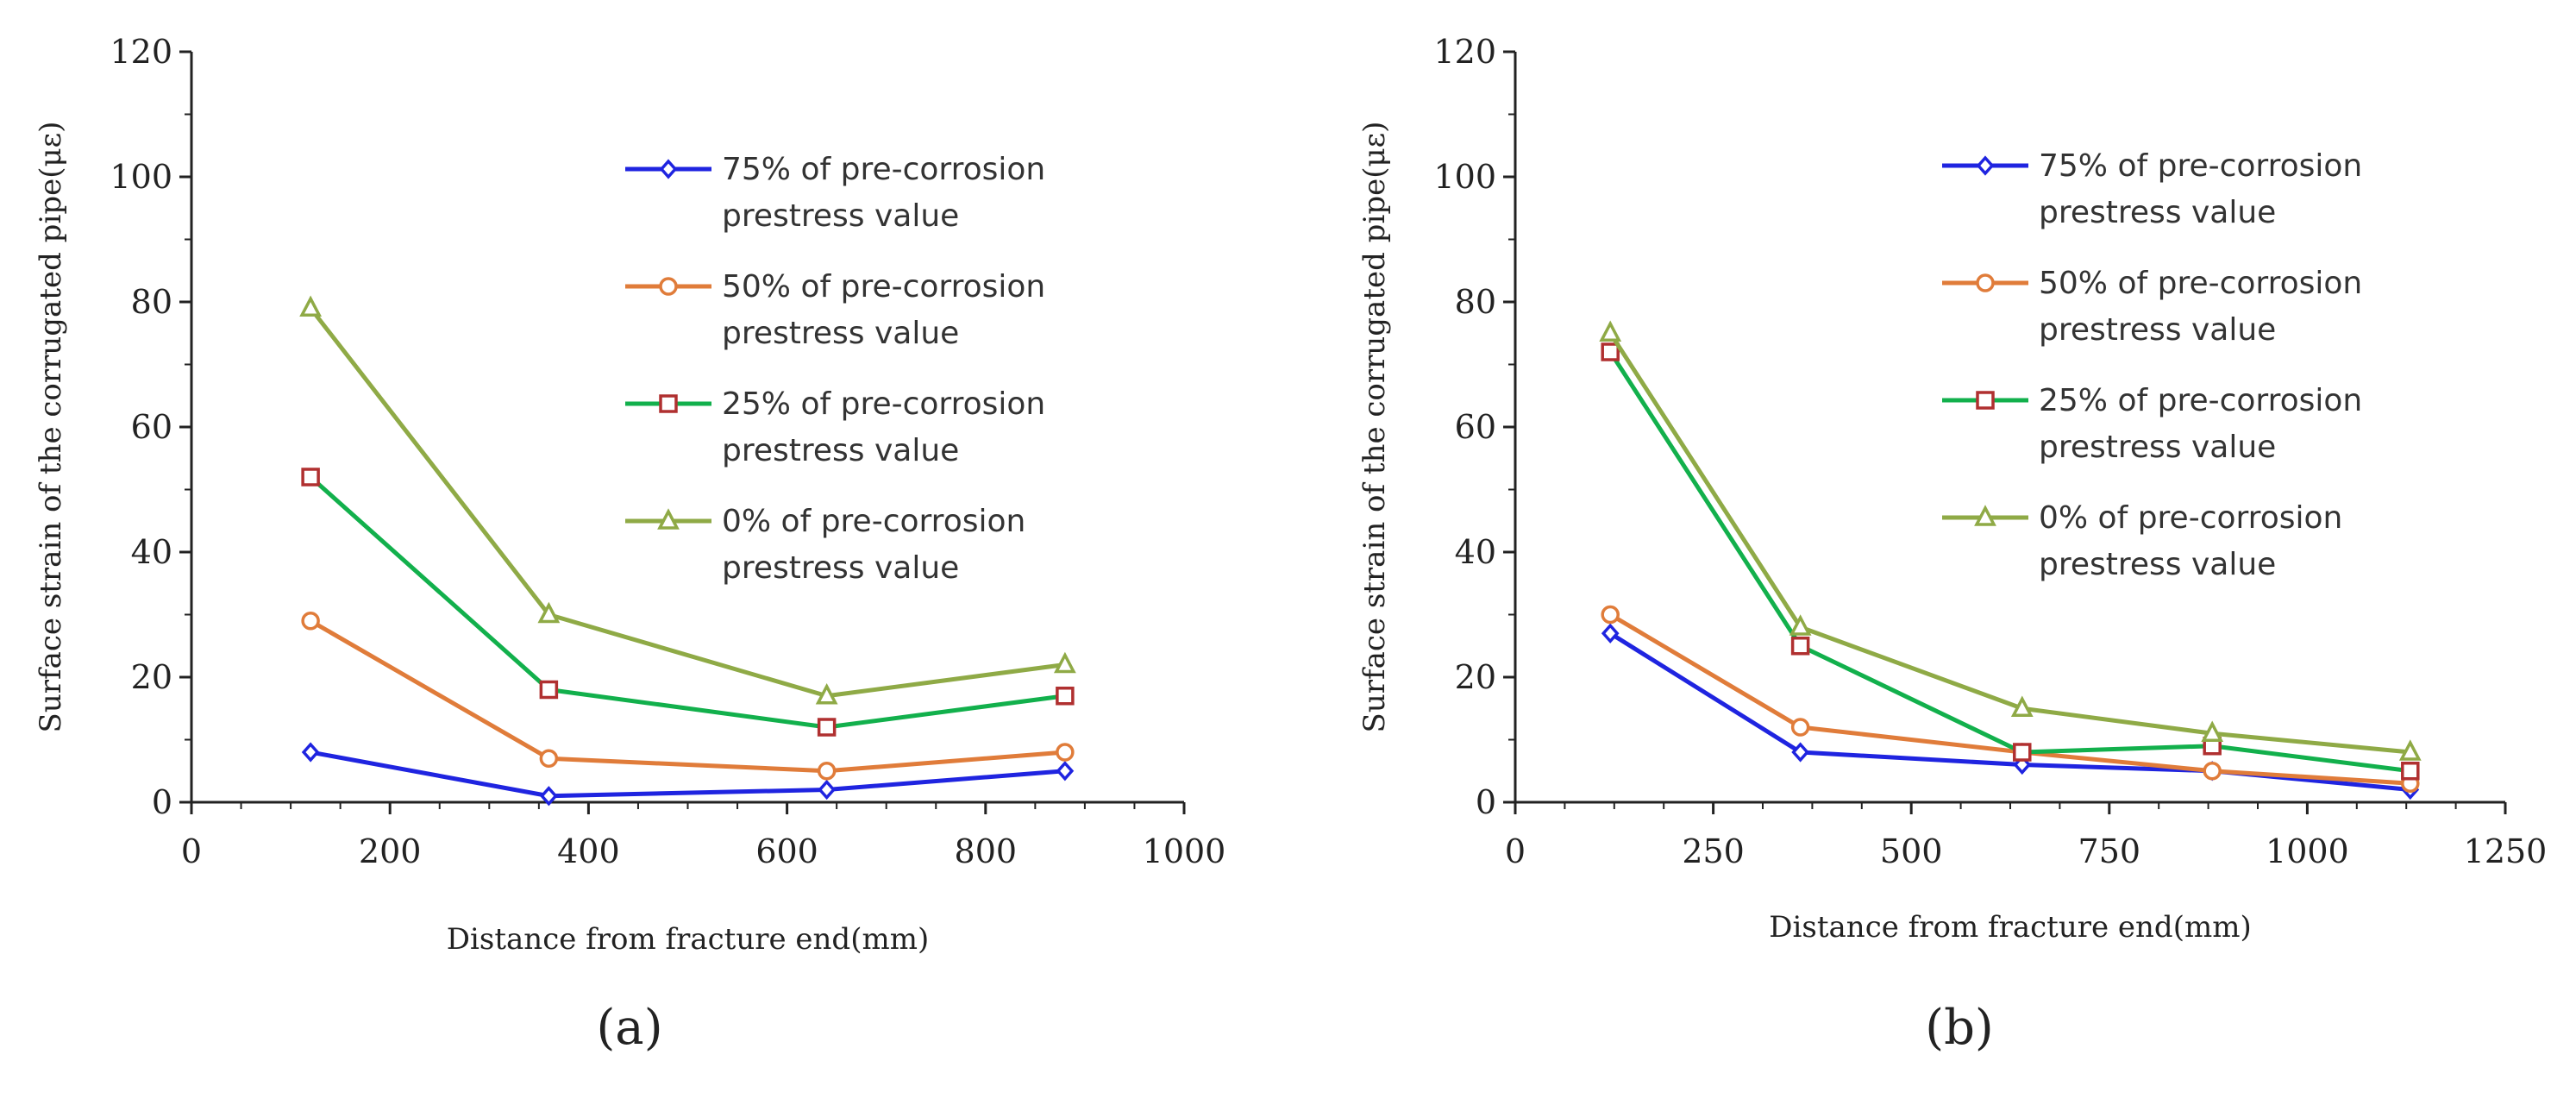 The width and height of the screenshot is (2576, 1105). What do you see at coordinates (629, 1028) in the screenshot?
I see `caption-a: (a)` at bounding box center [629, 1028].